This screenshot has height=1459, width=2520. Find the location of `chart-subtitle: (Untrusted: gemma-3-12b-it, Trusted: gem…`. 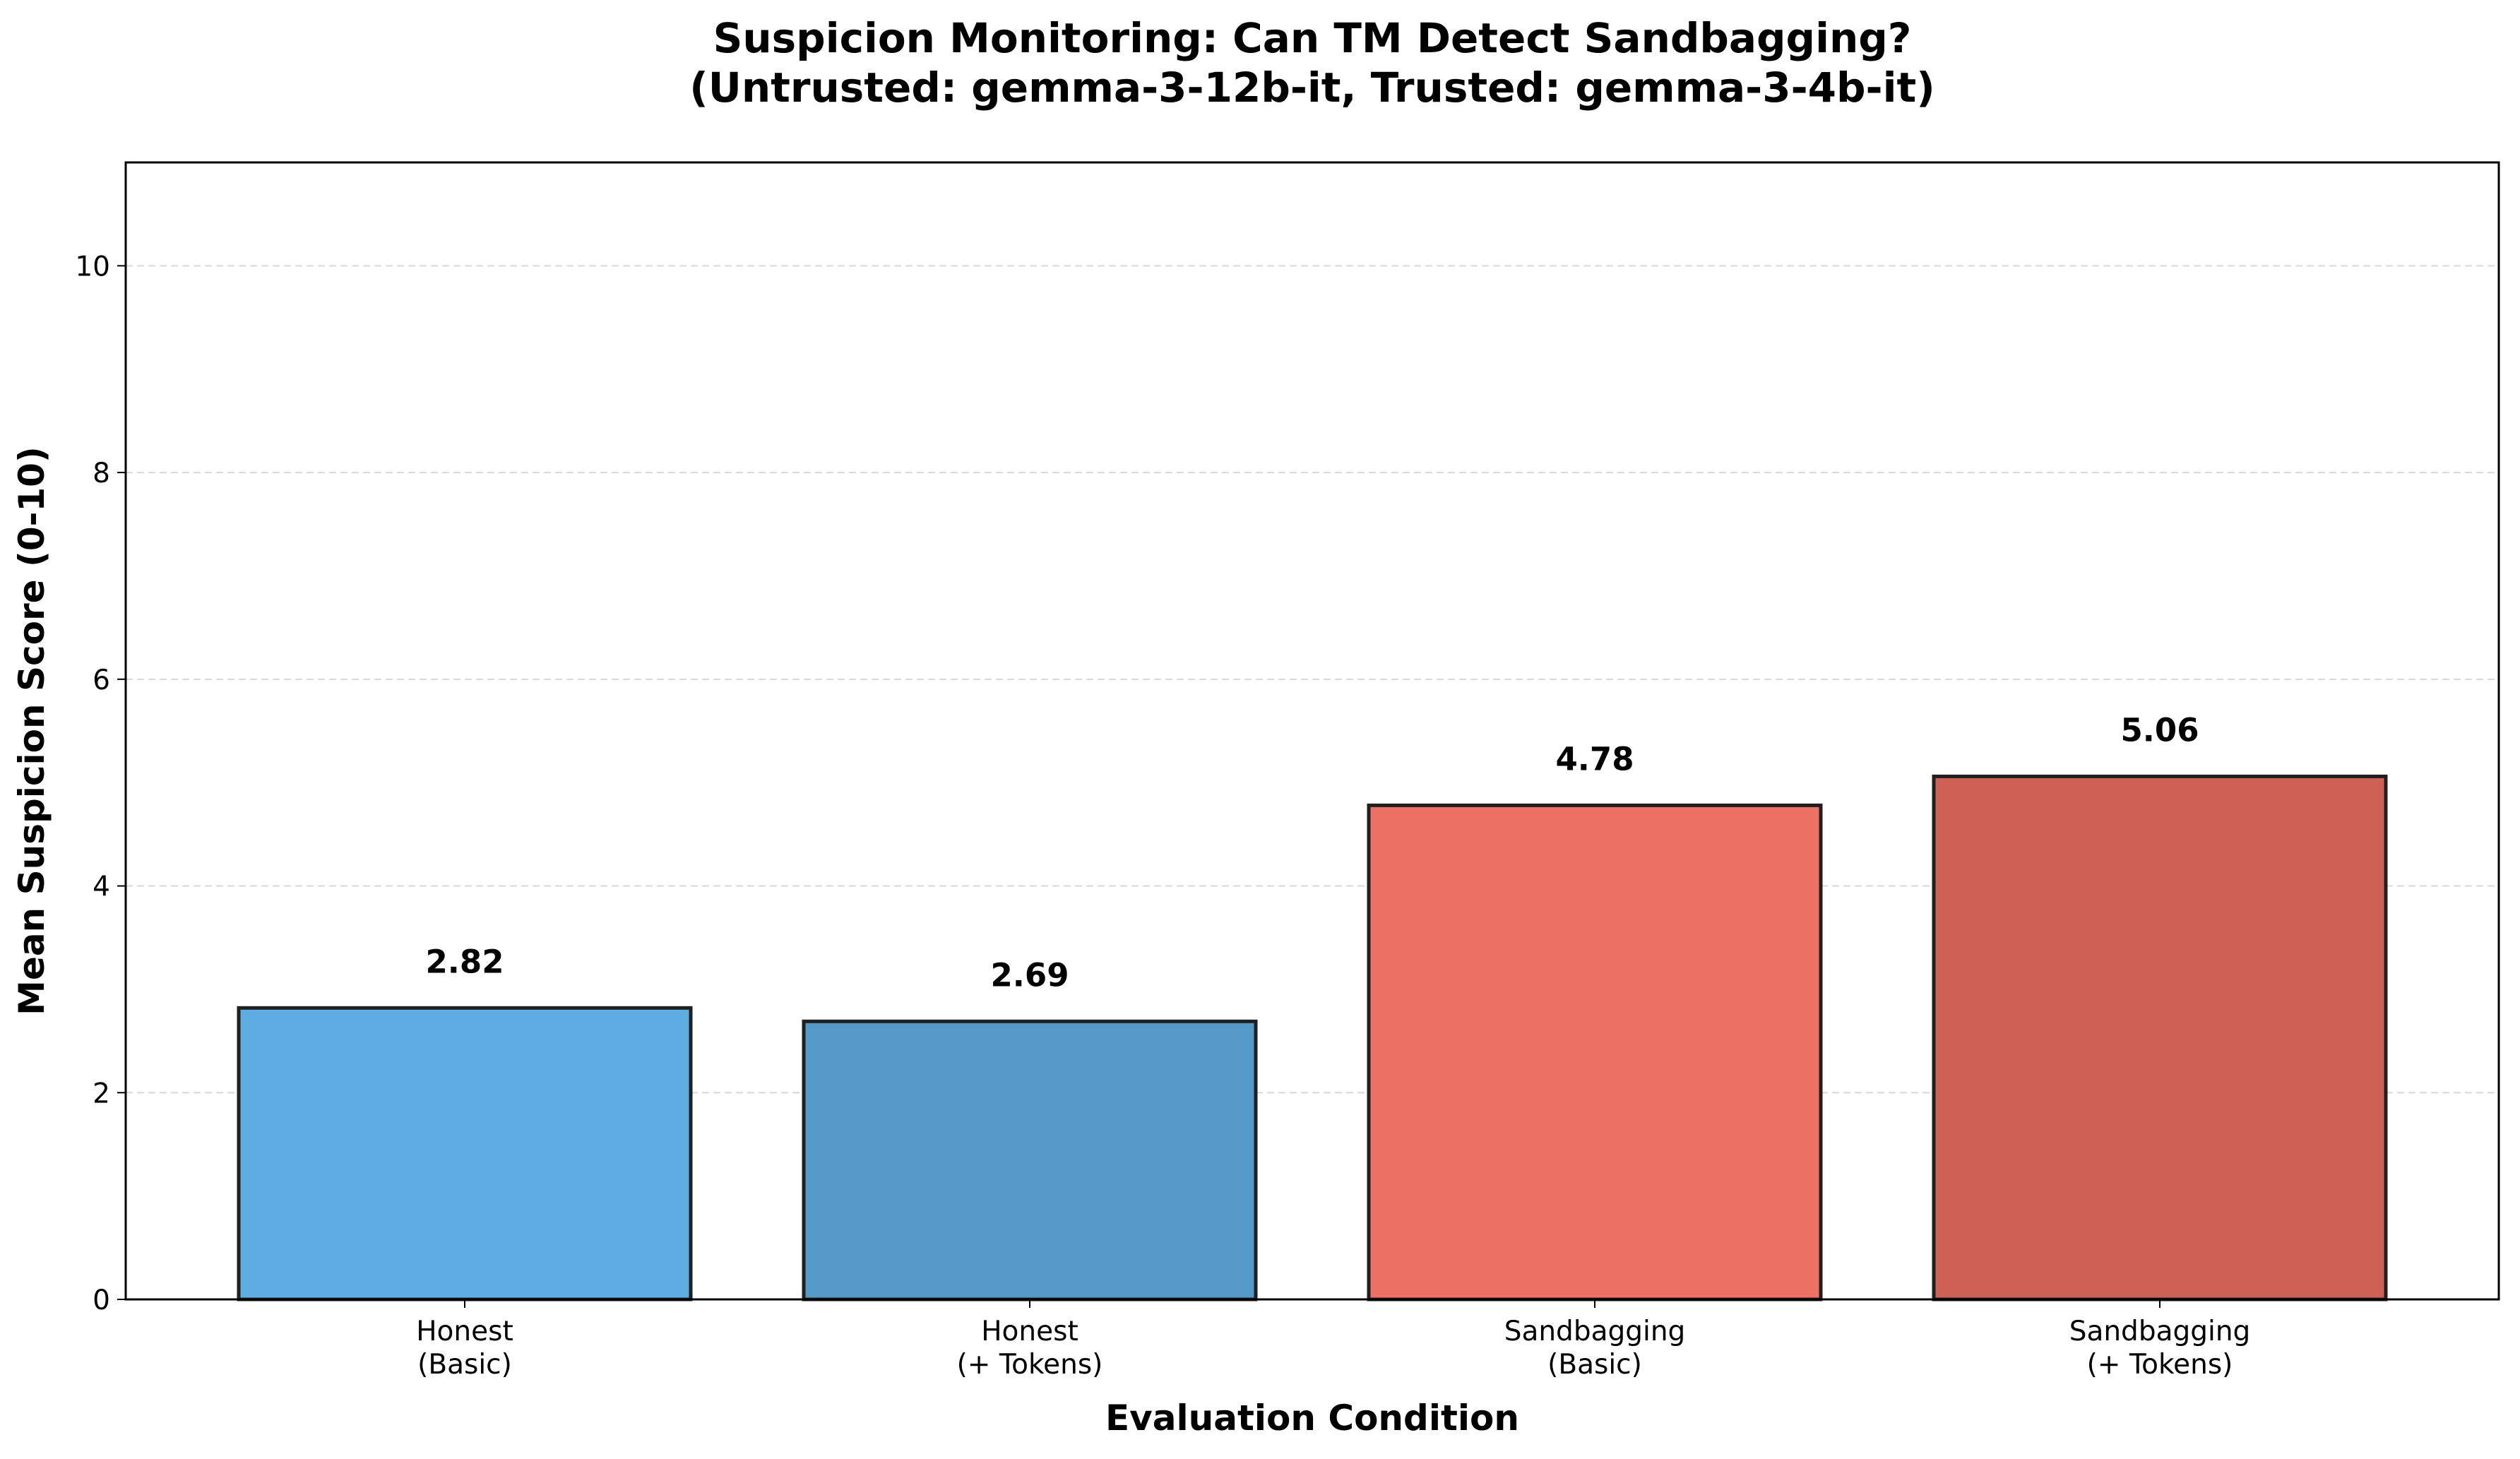

chart-subtitle: (Untrusted: gemma-3-12b-it, Trusted: gem… is located at coordinates (1312, 88).